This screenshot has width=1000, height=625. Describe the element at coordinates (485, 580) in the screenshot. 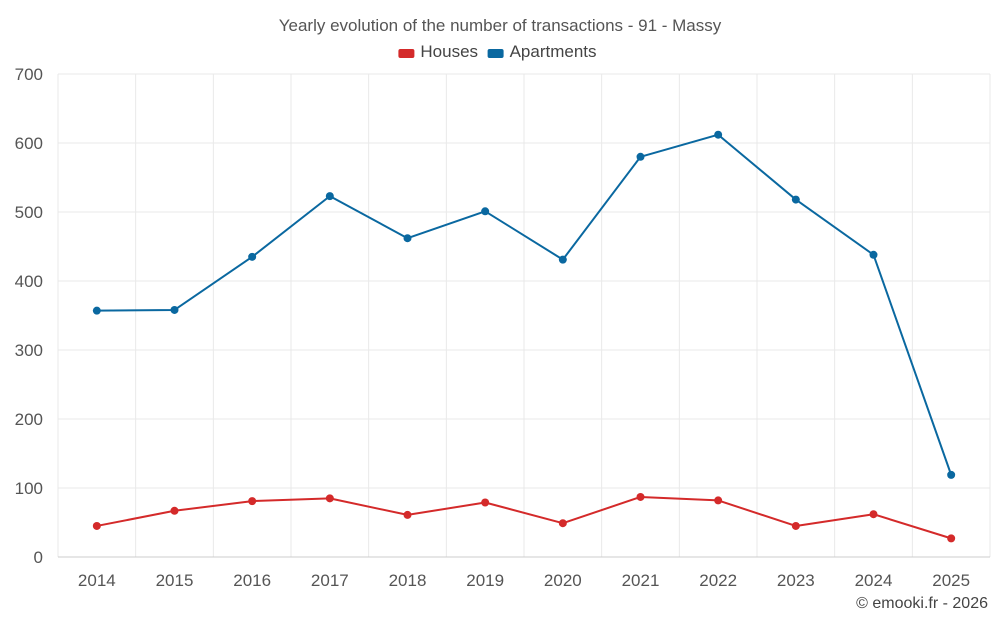

I see `x-tick-label: 2019` at that location.